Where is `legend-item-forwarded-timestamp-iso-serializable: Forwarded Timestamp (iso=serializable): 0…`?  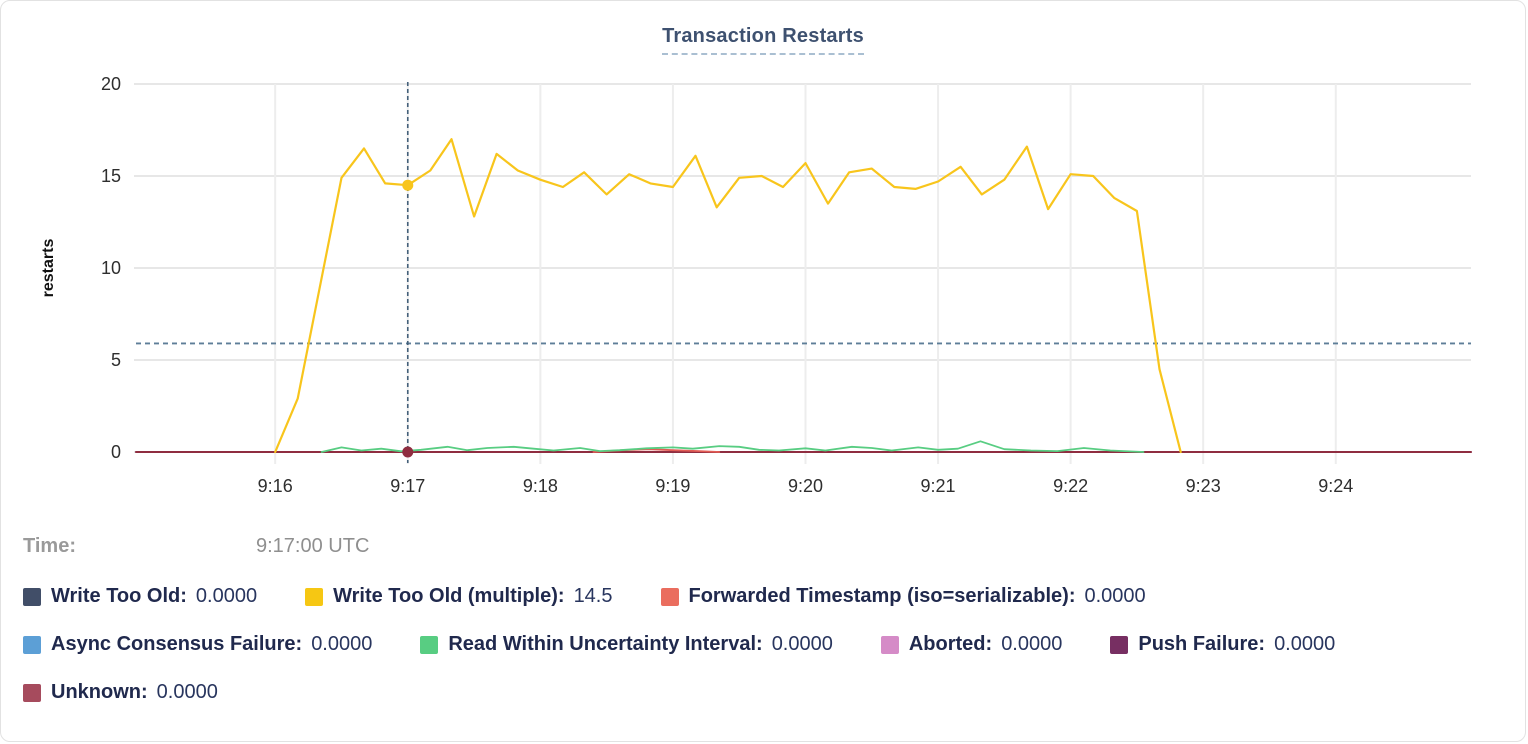
legend-item-forwarded-timestamp-iso-serializable: Forwarded Timestamp (iso=serializable): 0… is located at coordinates (903, 596).